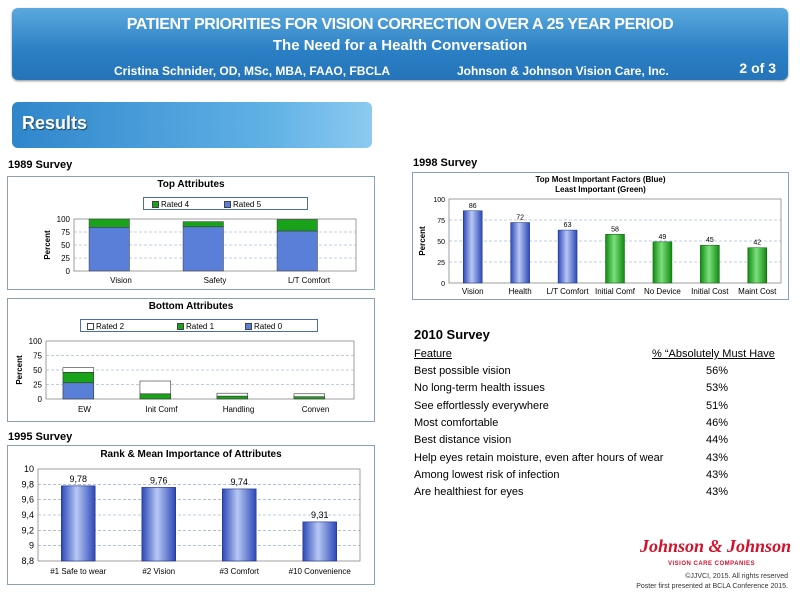 This screenshot has width=800, height=600. Describe the element at coordinates (717, 457) in the screenshot. I see `value-cell: 43%` at that location.